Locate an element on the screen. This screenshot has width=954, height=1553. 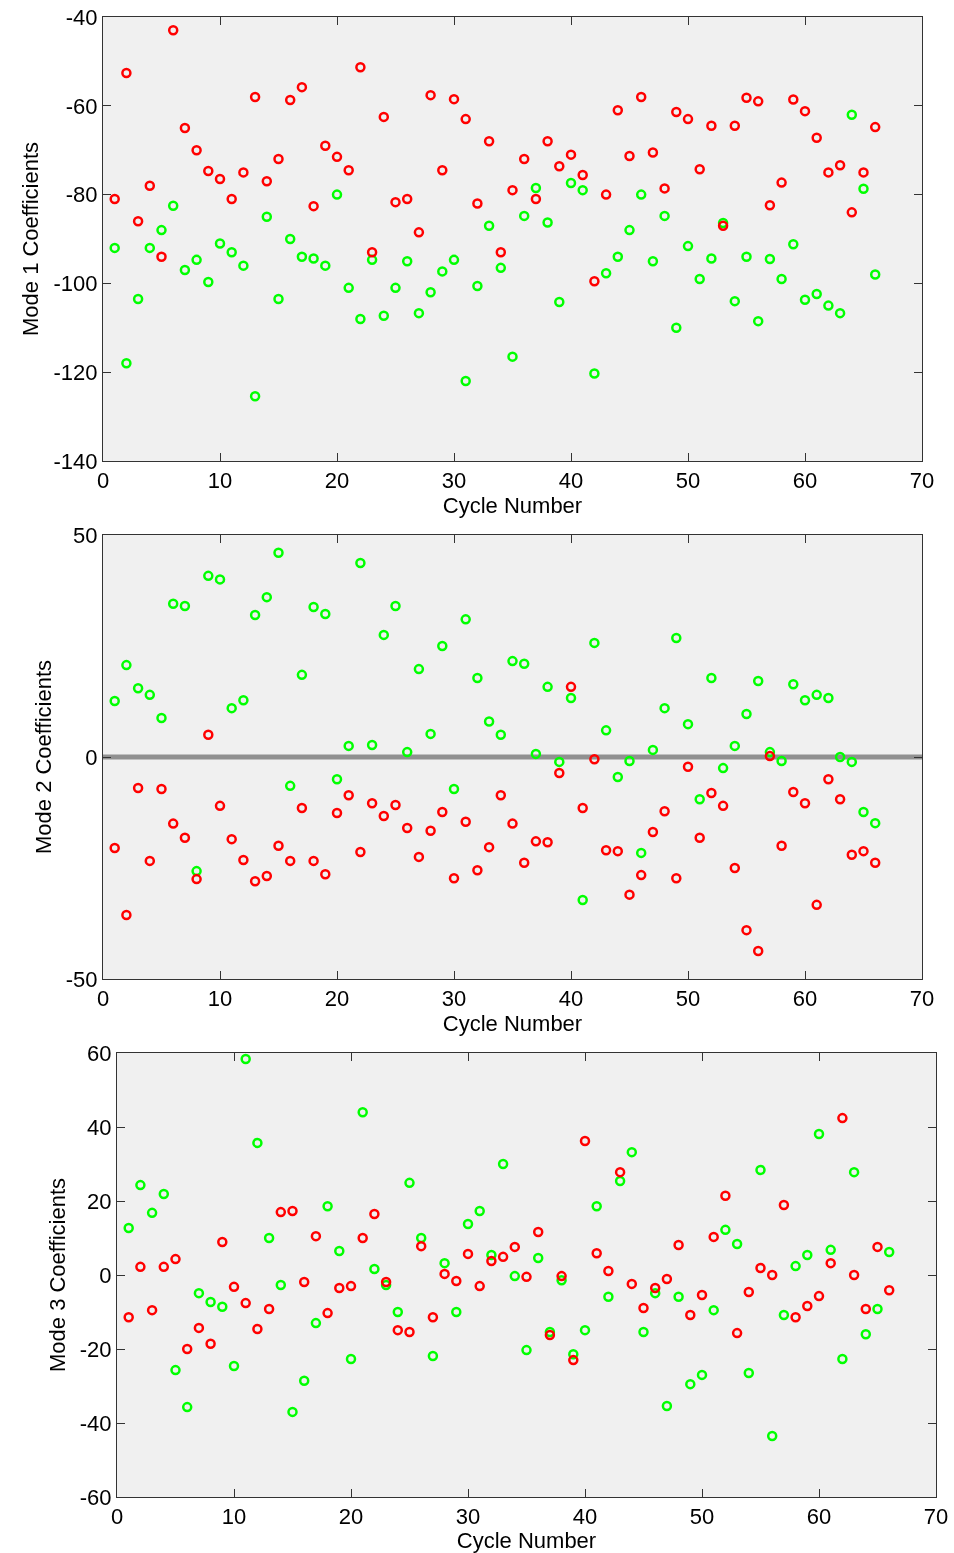
y-tick-label: 50 is located at coordinates (85, 535).